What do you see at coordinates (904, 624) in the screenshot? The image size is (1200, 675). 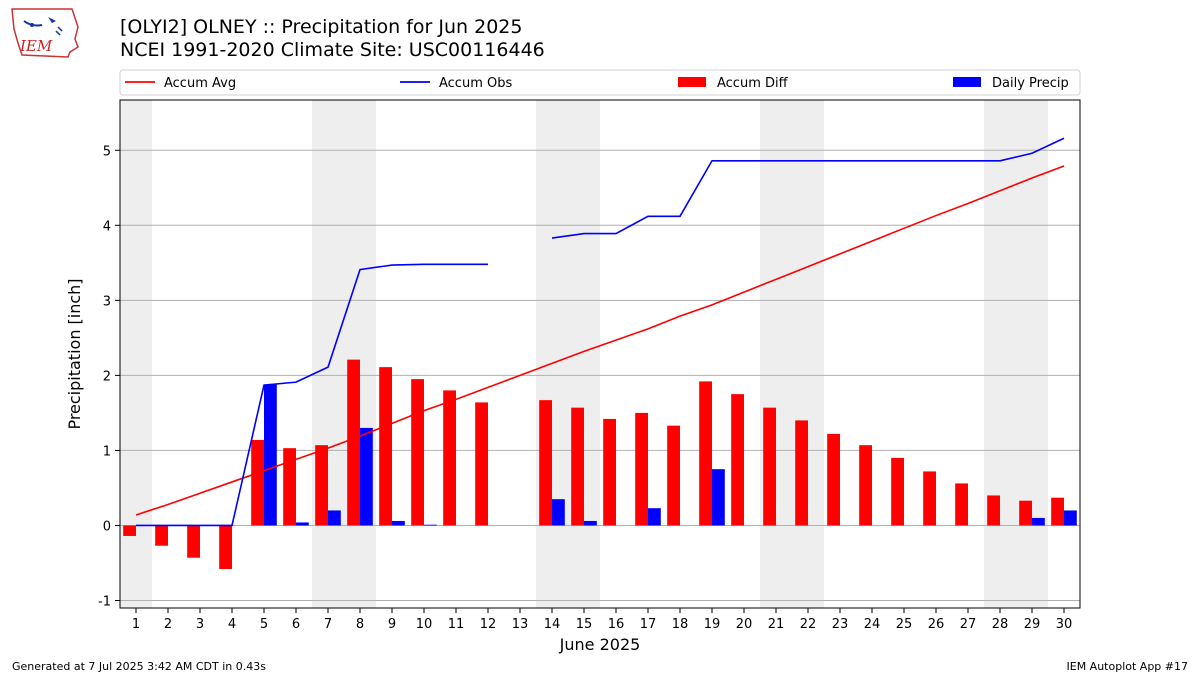 I see `x-tick-label: 25` at bounding box center [904, 624].